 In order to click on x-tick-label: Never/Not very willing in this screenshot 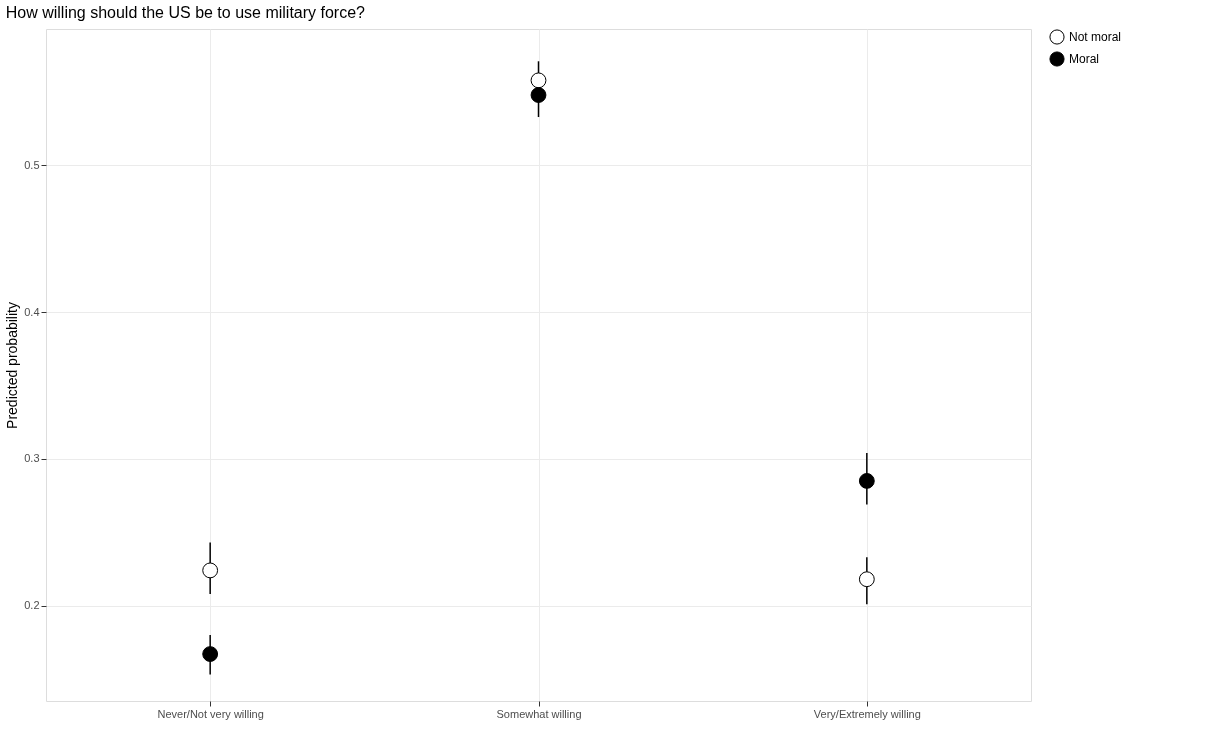, I will do `click(210, 713)`.